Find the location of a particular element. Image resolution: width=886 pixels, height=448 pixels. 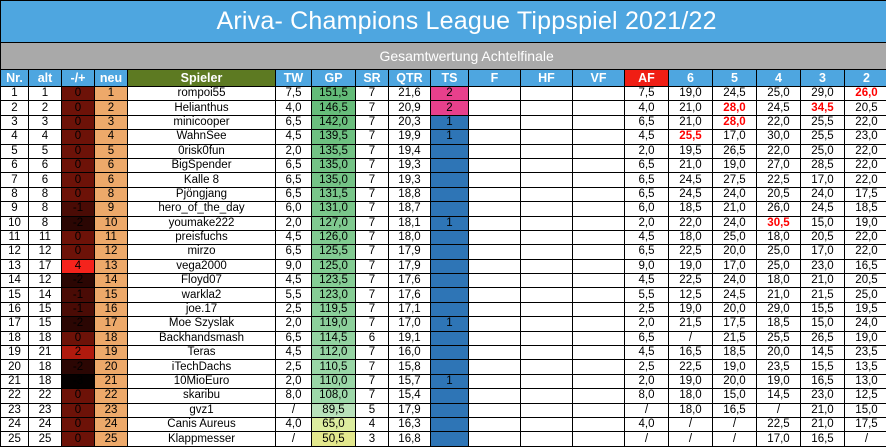

col-header-sr: SR is located at coordinates (372, 78).